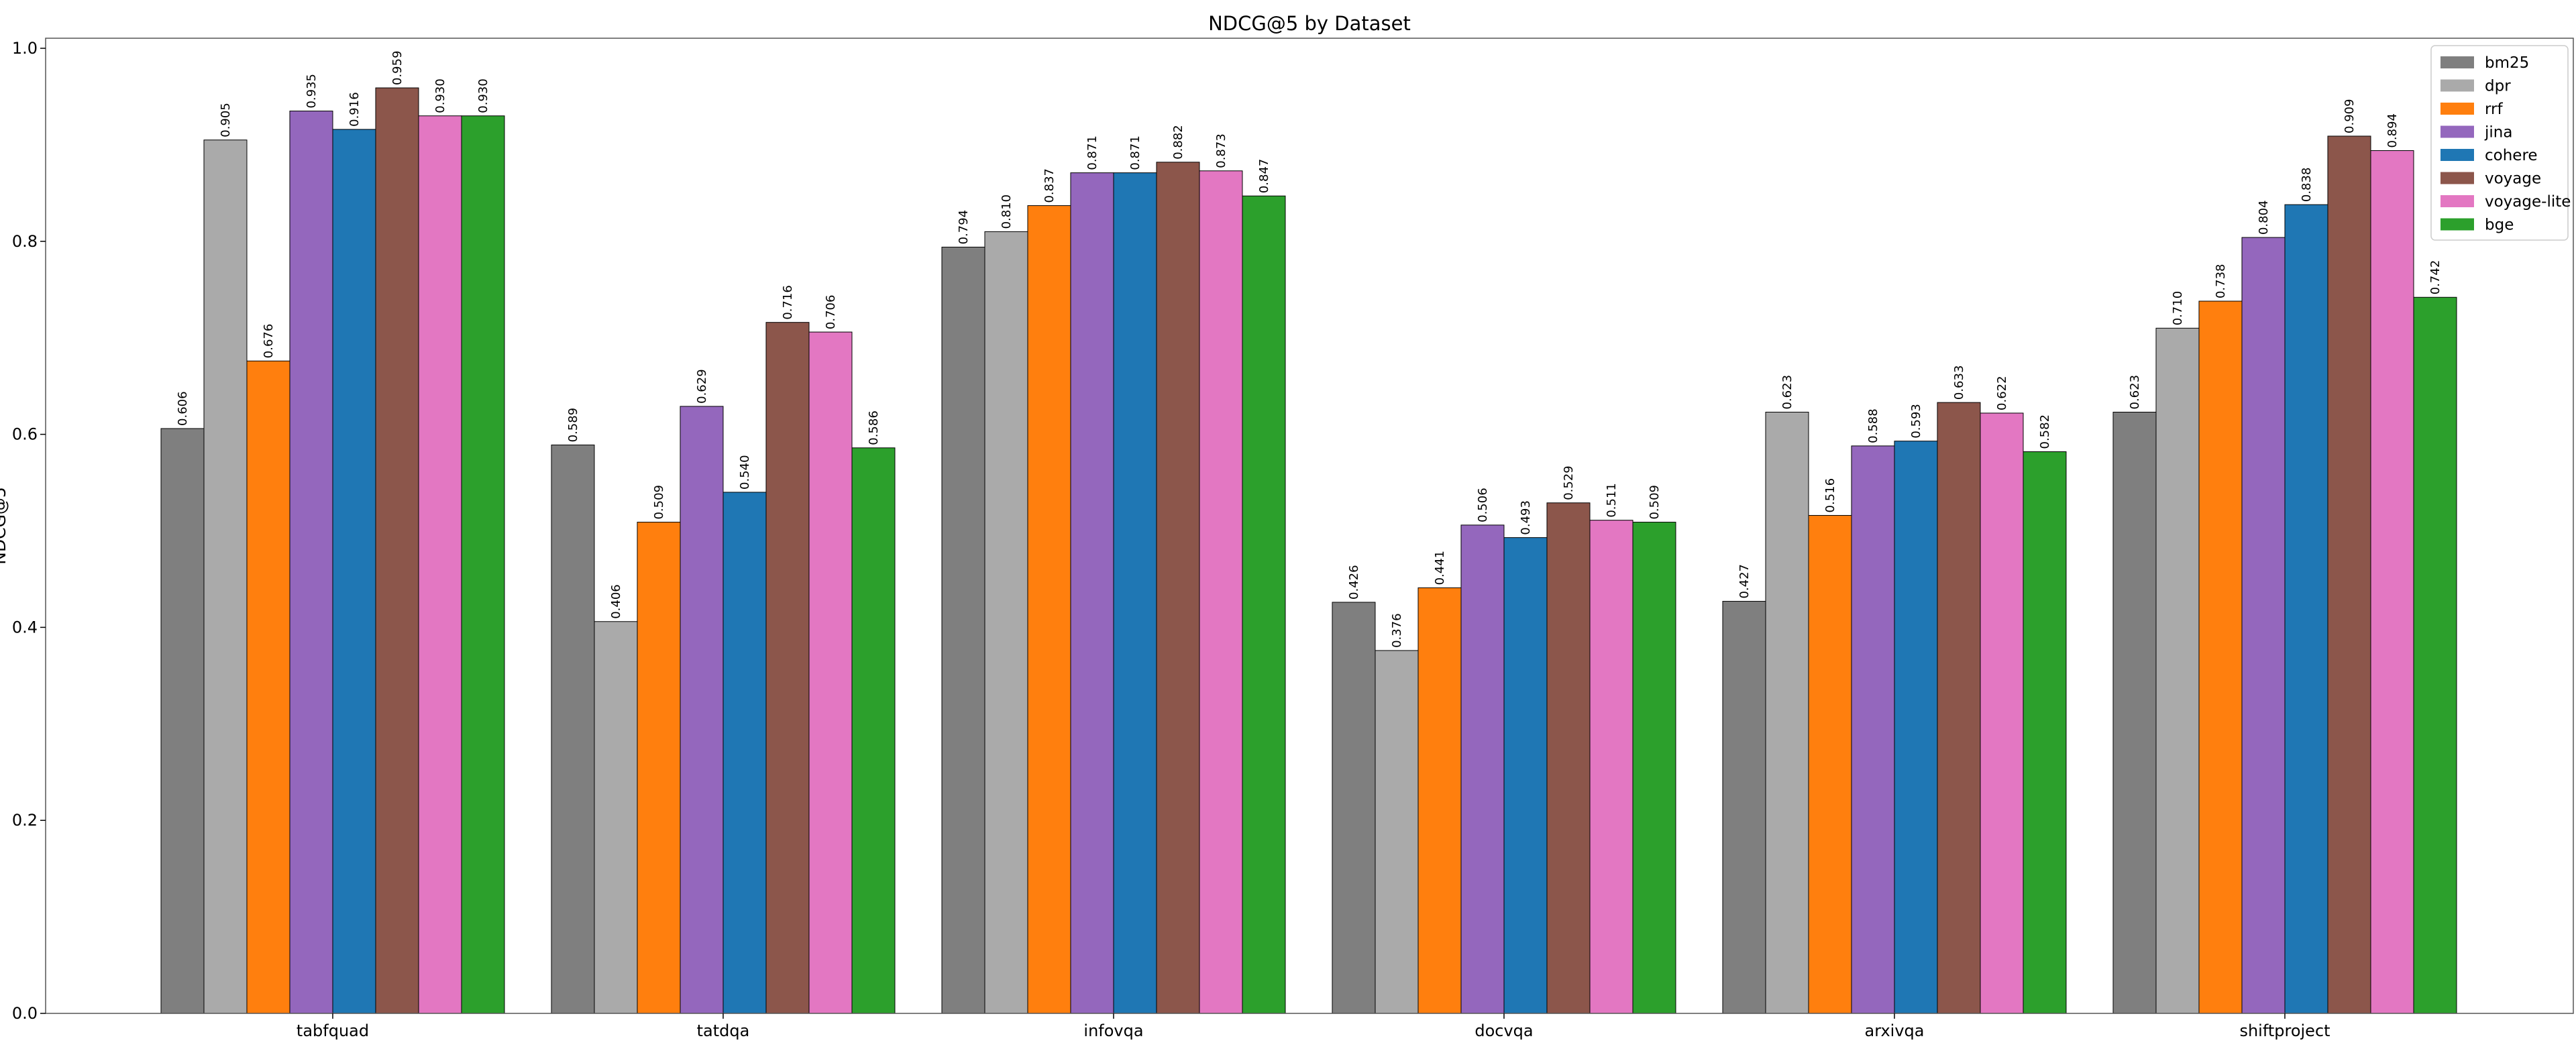 This screenshot has width=2576, height=1061. I want to click on bar-voyage-lite-shiftproject, so click(2392, 582).